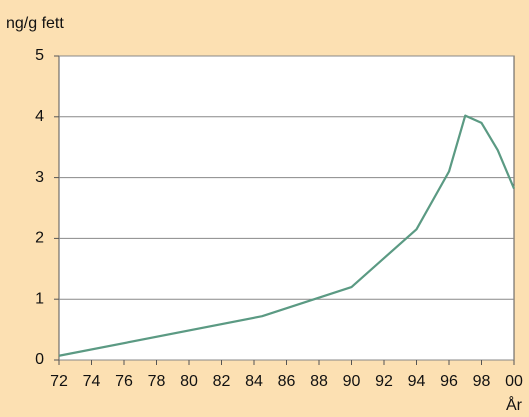  I want to click on y-axis-label: ng/g fett, so click(35, 23).